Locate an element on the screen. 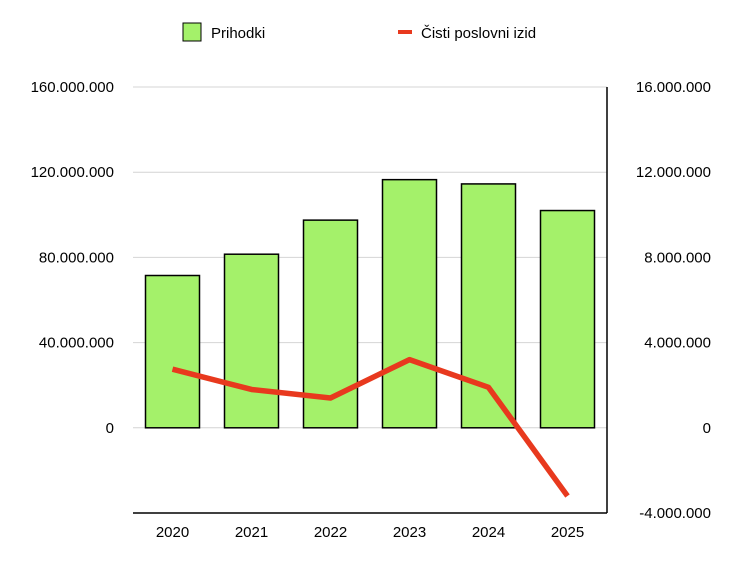  x-axis-tick-label: 2021 is located at coordinates (251, 532).